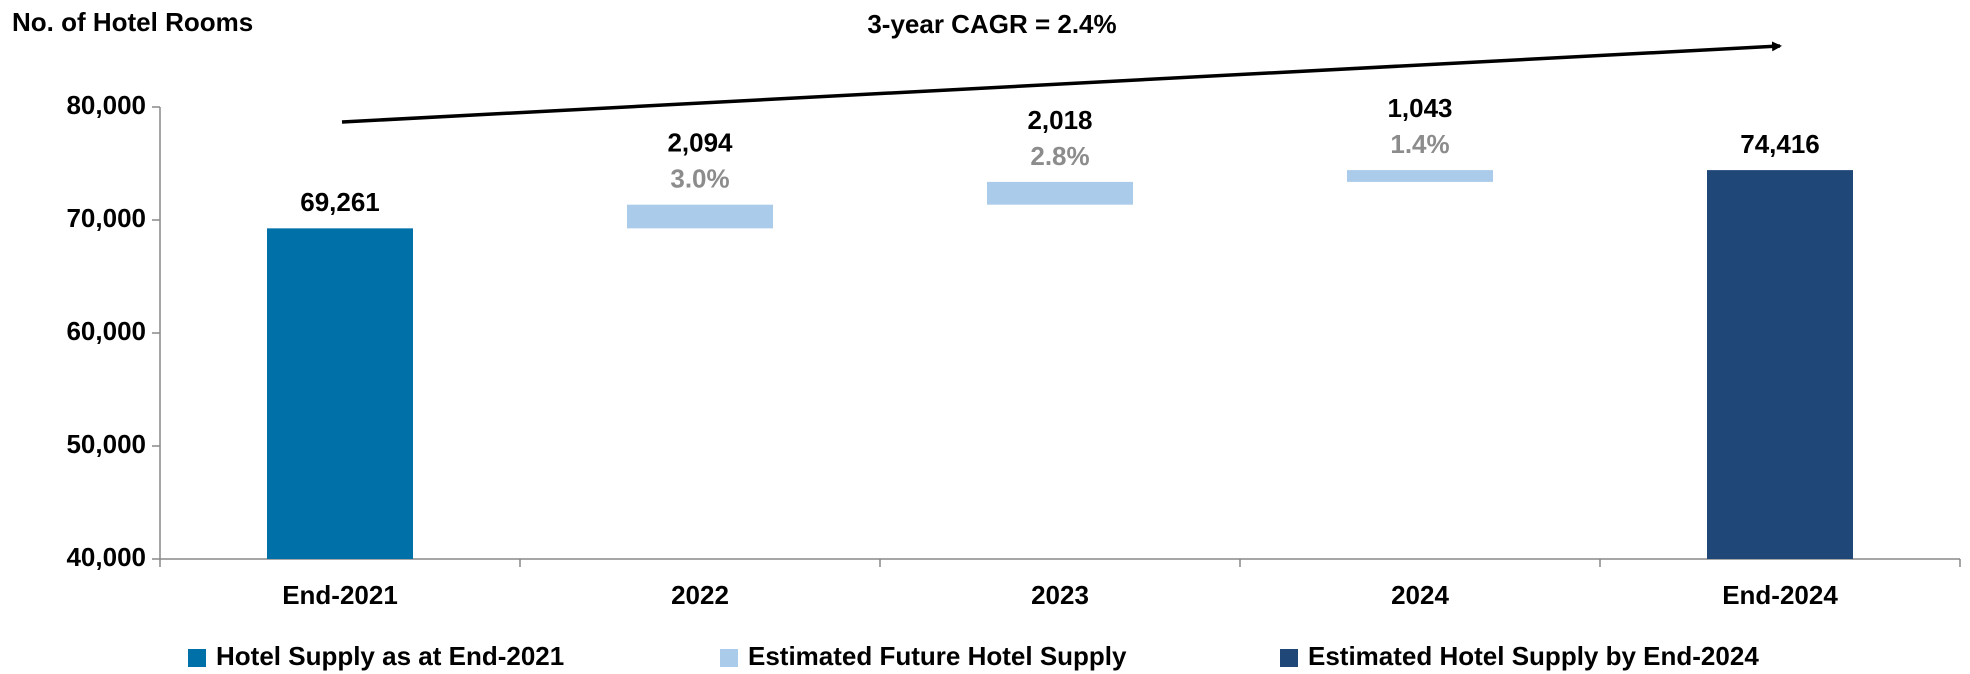  Describe the element at coordinates (1420, 595) in the screenshot. I see `x-tick-label: 2024` at that location.